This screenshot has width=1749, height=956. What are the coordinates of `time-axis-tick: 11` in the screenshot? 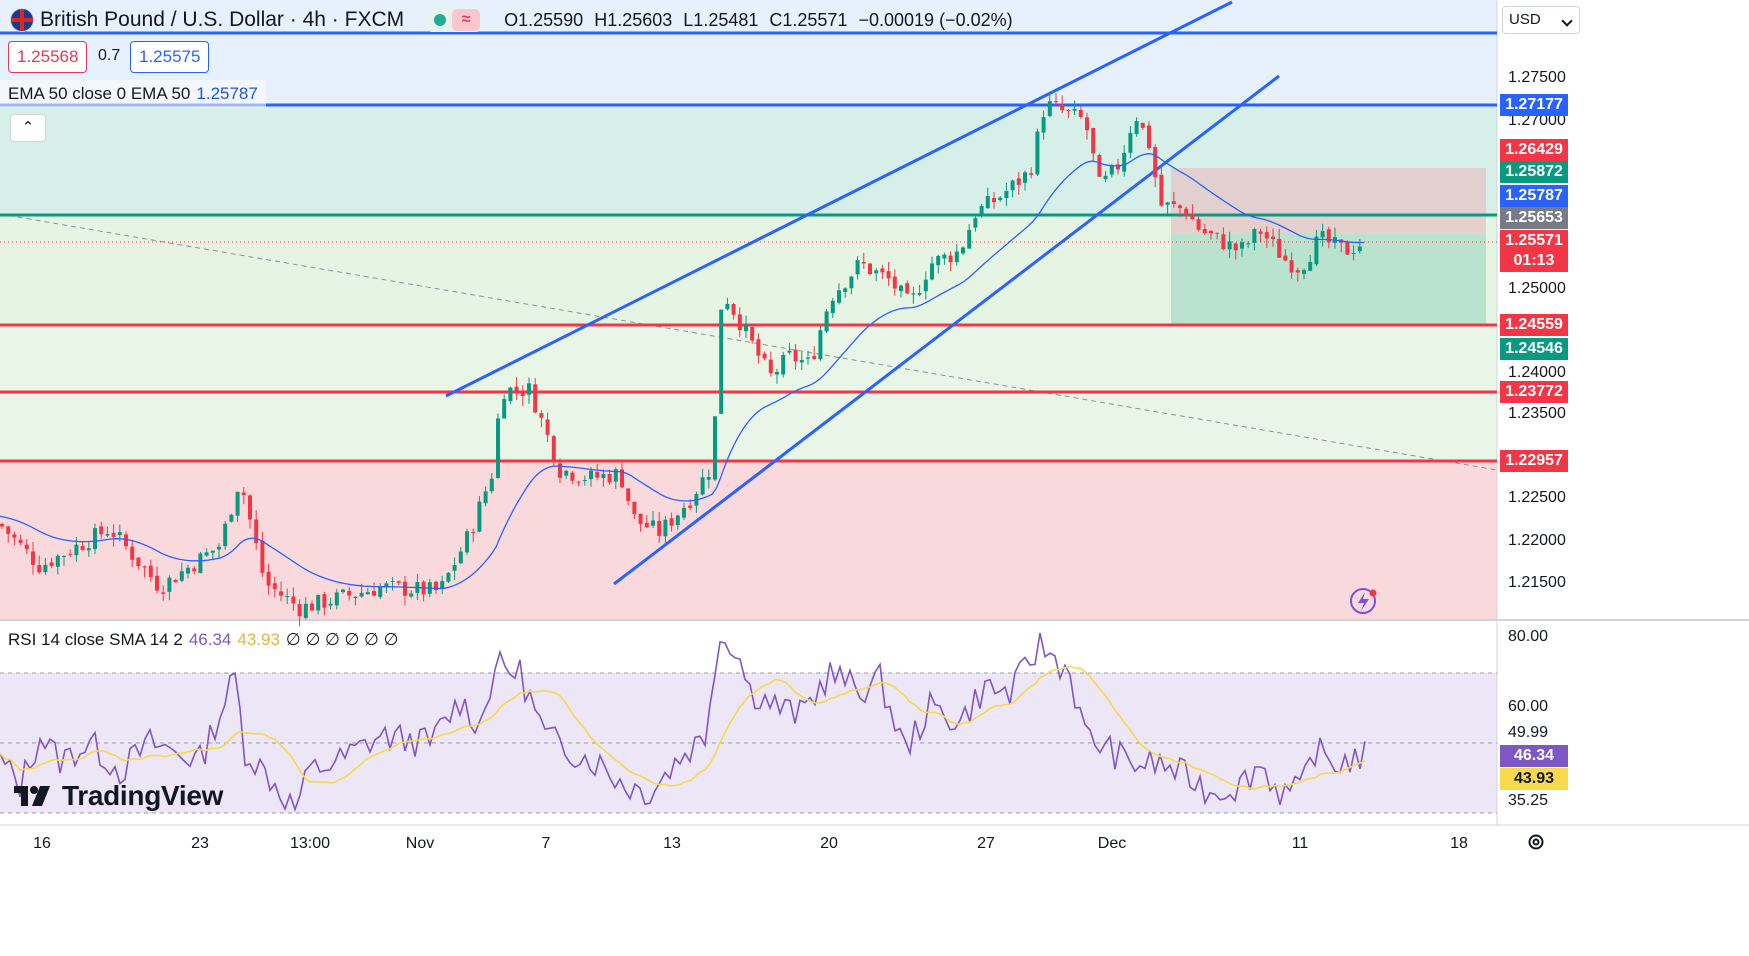 It's located at (1300, 843).